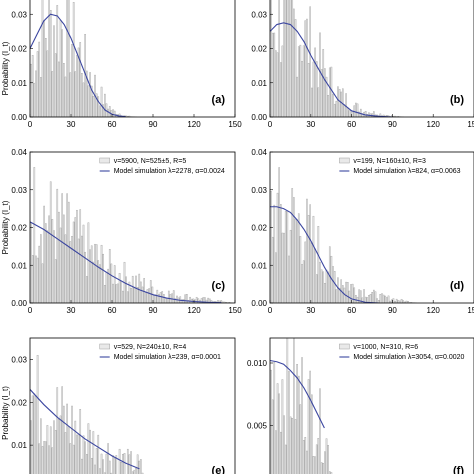 Image resolution: width=474 pixels, height=474 pixels. What do you see at coordinates (5, 227) in the screenshot?
I see `y-axis-label: Probability (I_t)` at bounding box center [5, 227].